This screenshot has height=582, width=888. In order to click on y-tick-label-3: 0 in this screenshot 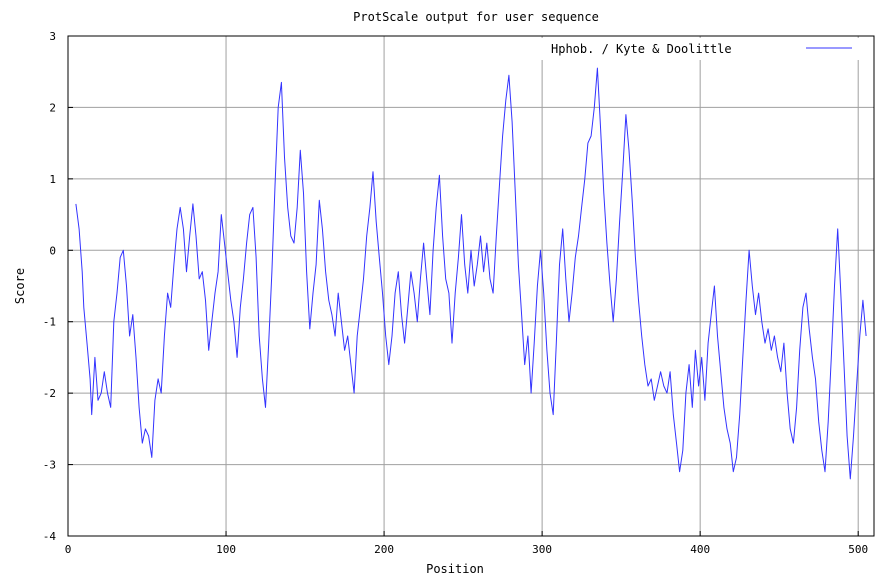, I will do `click(52, 250)`.